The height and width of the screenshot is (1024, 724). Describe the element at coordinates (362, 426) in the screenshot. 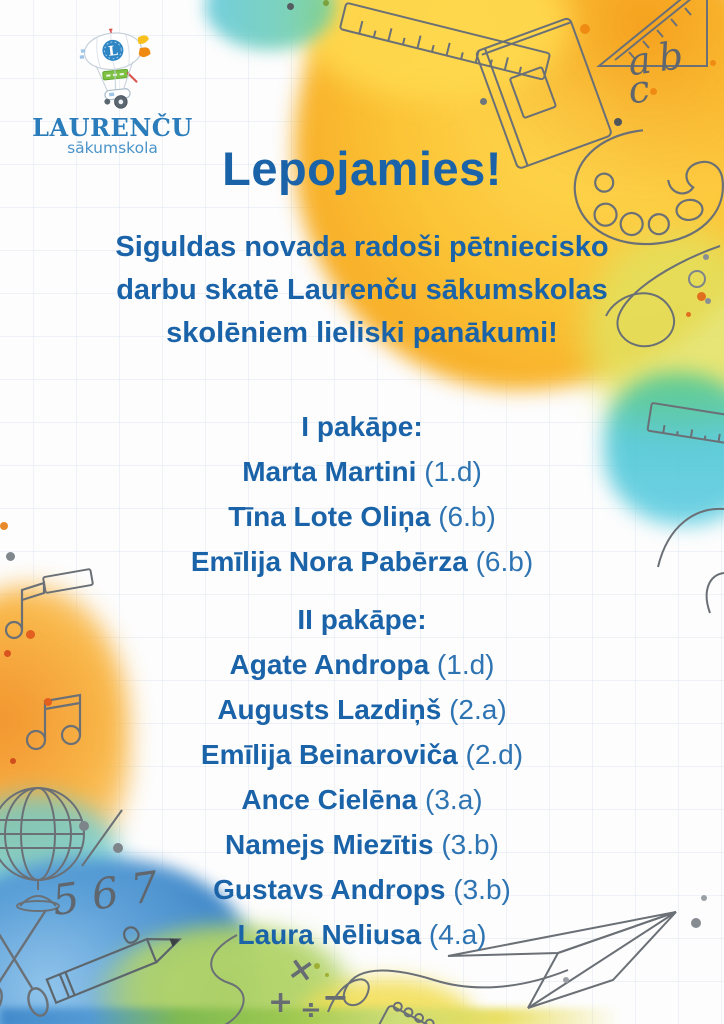

I see `section-heading: I pakāpe:` at that location.